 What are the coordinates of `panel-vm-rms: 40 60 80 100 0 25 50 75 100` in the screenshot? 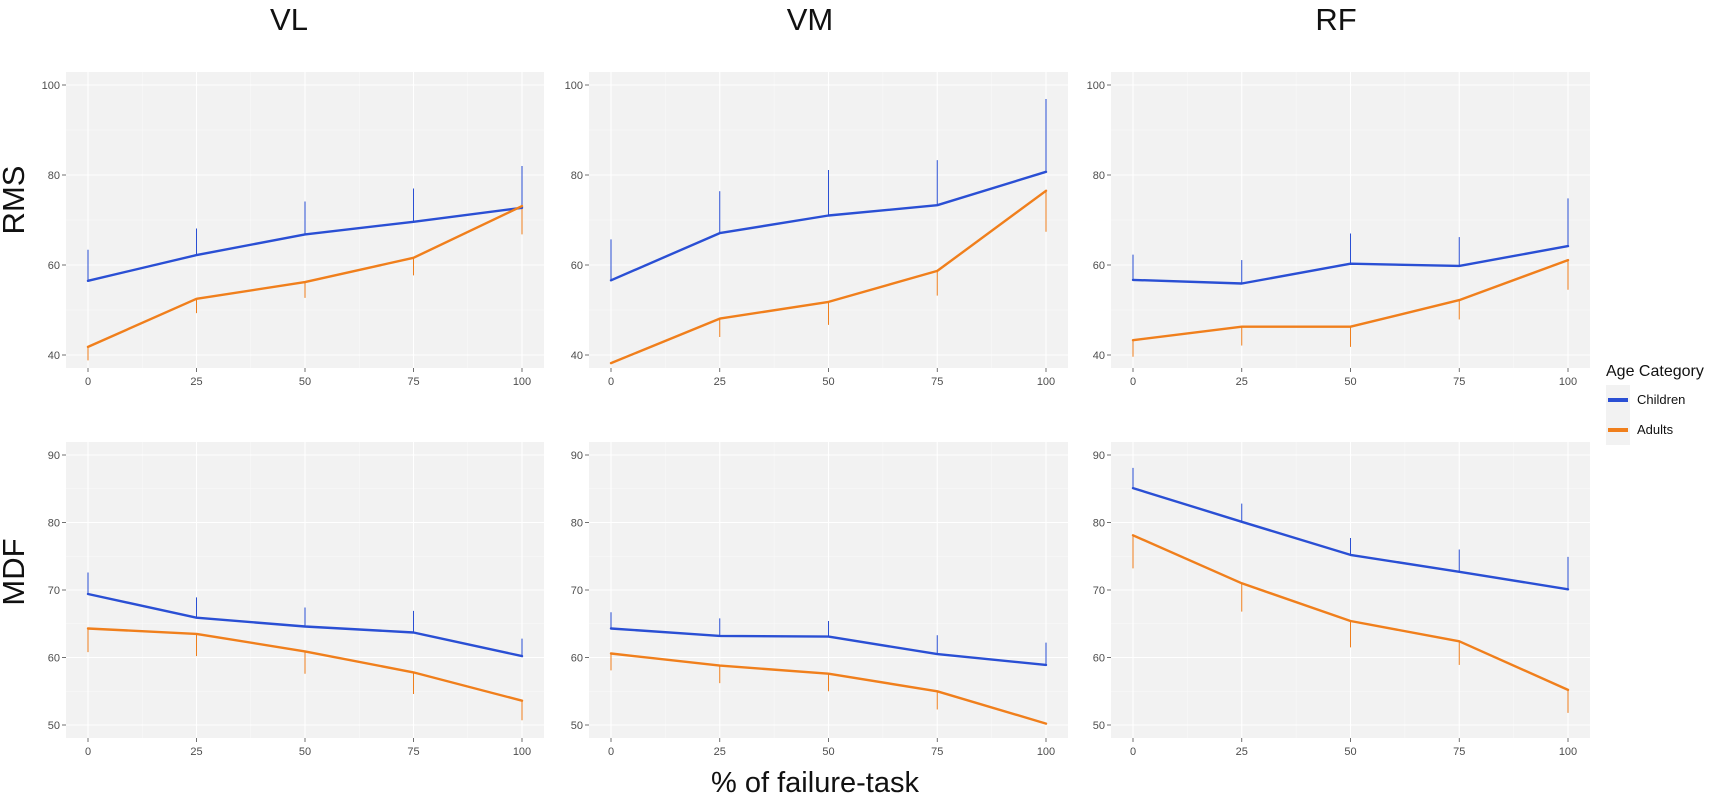 It's located at (816, 230).